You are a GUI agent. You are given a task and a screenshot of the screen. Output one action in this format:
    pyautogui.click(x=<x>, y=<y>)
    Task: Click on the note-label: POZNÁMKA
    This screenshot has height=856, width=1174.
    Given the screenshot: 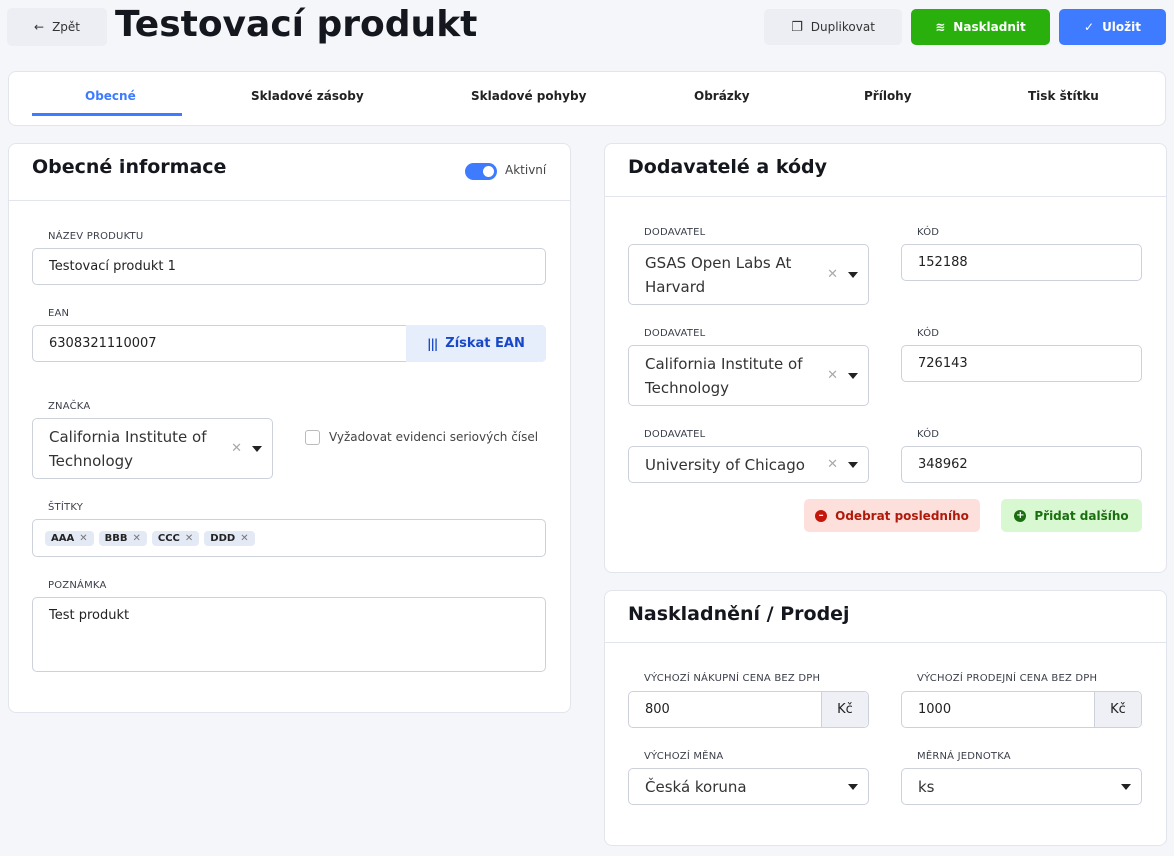 What is the action you would take?
    pyautogui.click(x=77, y=585)
    